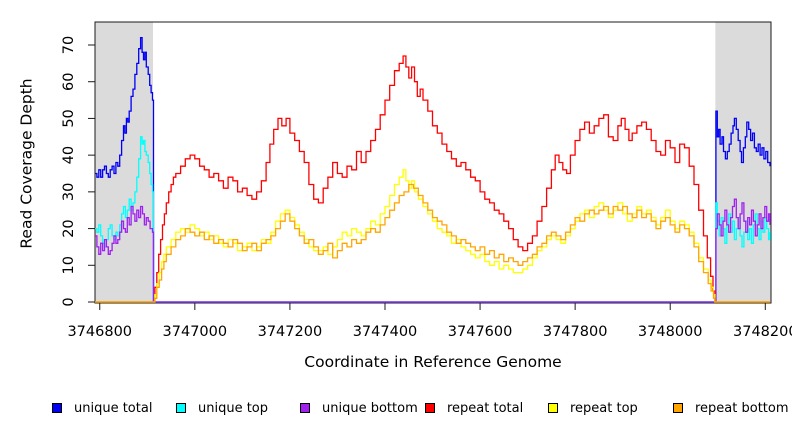 This screenshot has height=432, width=792. I want to click on legend-swatch-repeat-top, so click(553, 408).